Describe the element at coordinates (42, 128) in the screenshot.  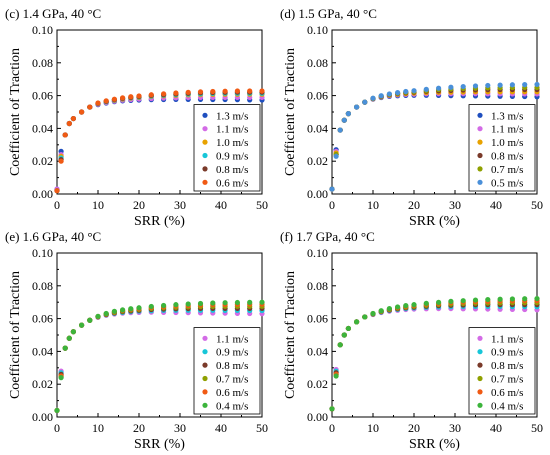
I see `y-tick-label: 0.04` at that location.